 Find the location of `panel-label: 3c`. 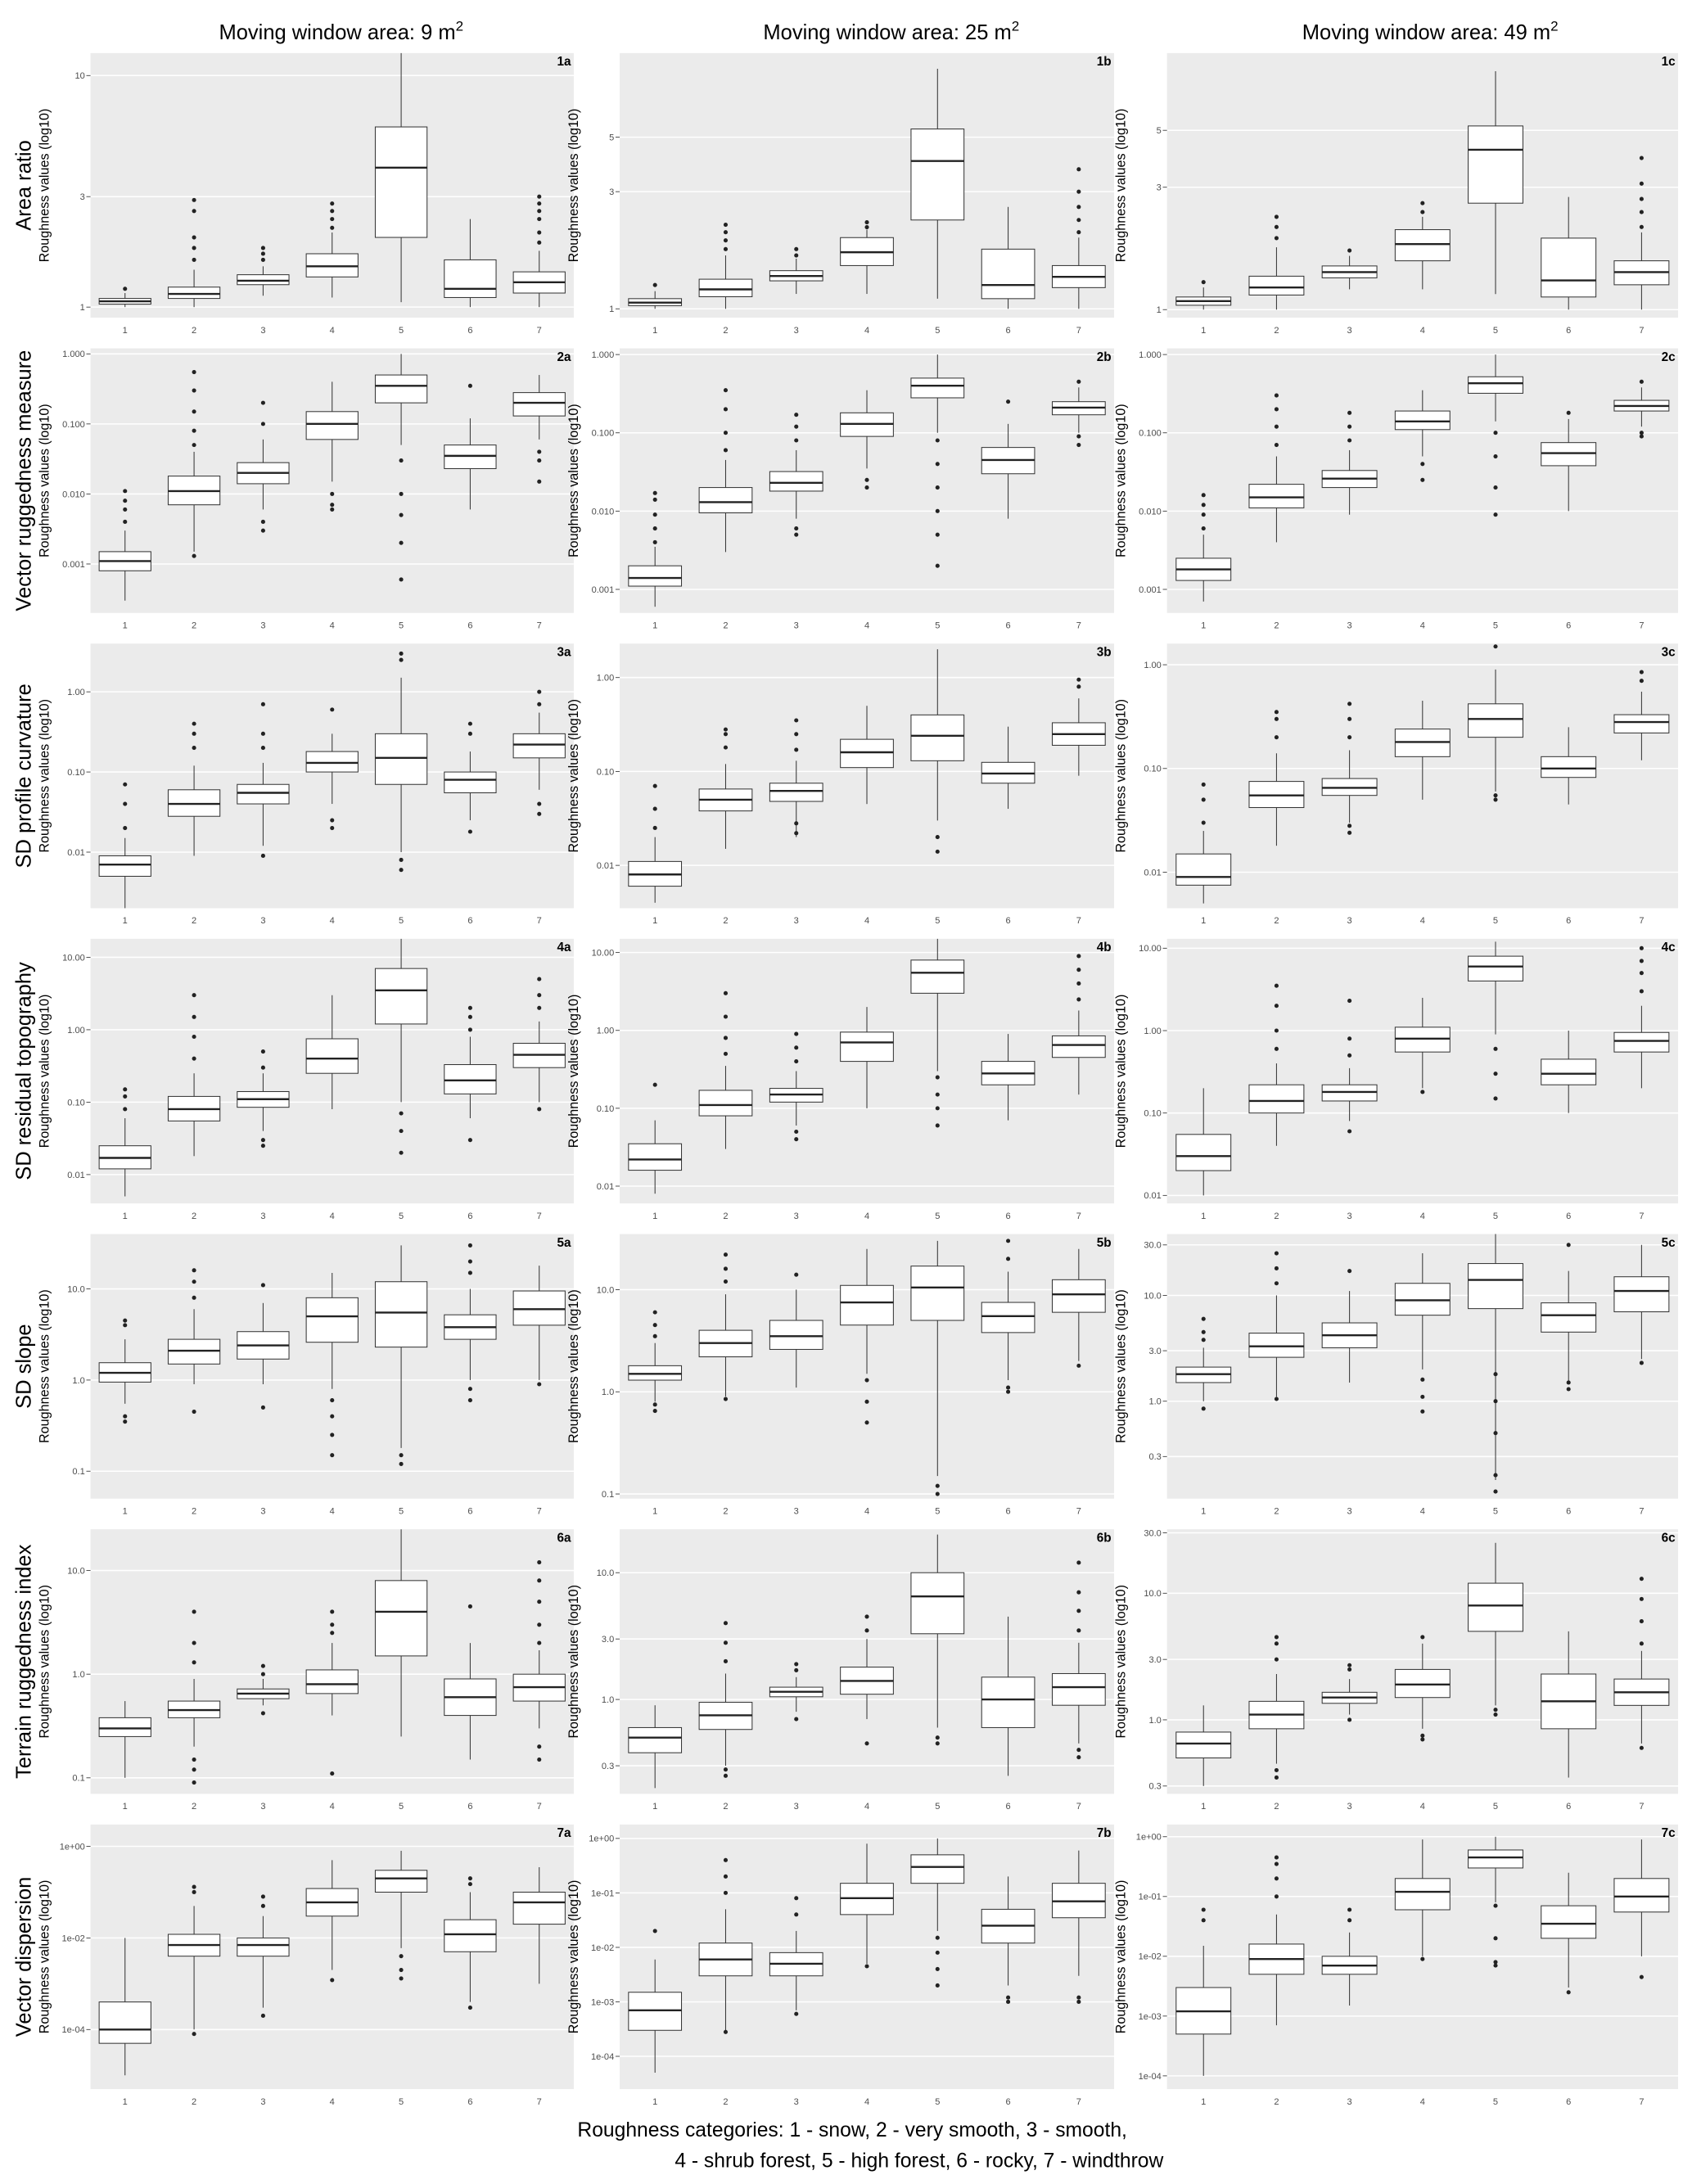

panel-label: 3c is located at coordinates (1669, 653).